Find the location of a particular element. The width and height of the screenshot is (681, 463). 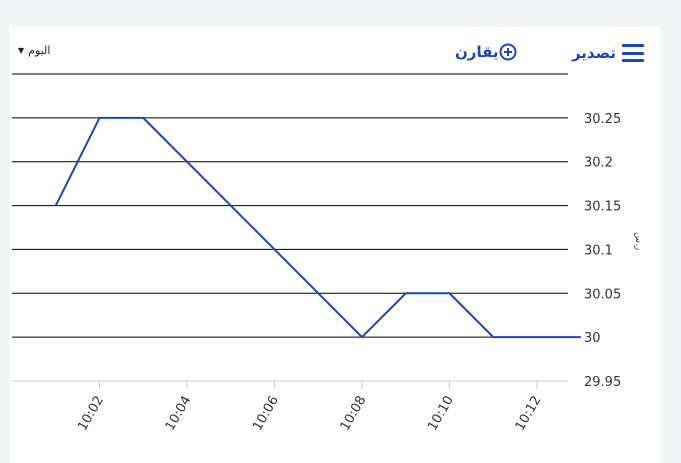

x-tick-label: 10:02 is located at coordinates (91, 414).